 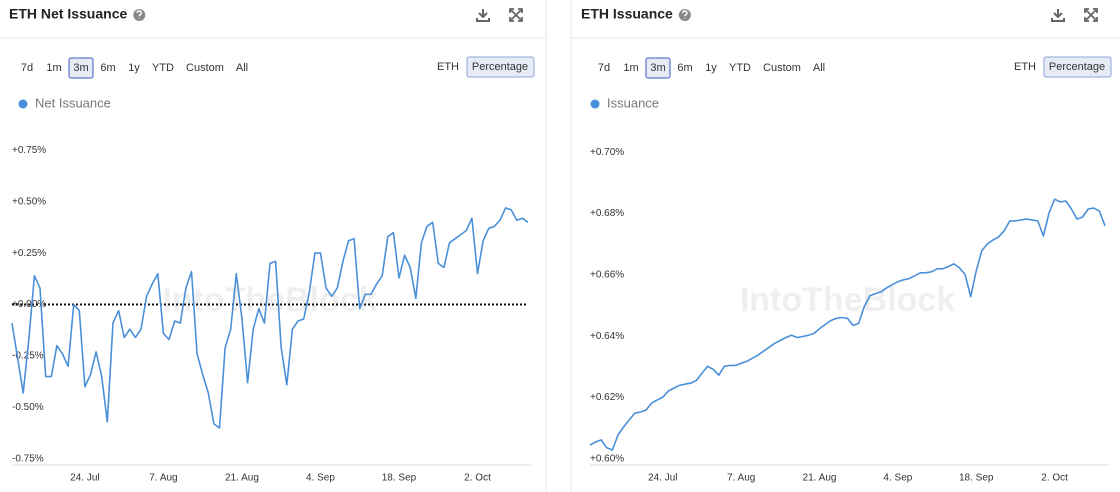 What do you see at coordinates (607, 213) in the screenshot?
I see `y-tick-label: +0.68%` at bounding box center [607, 213].